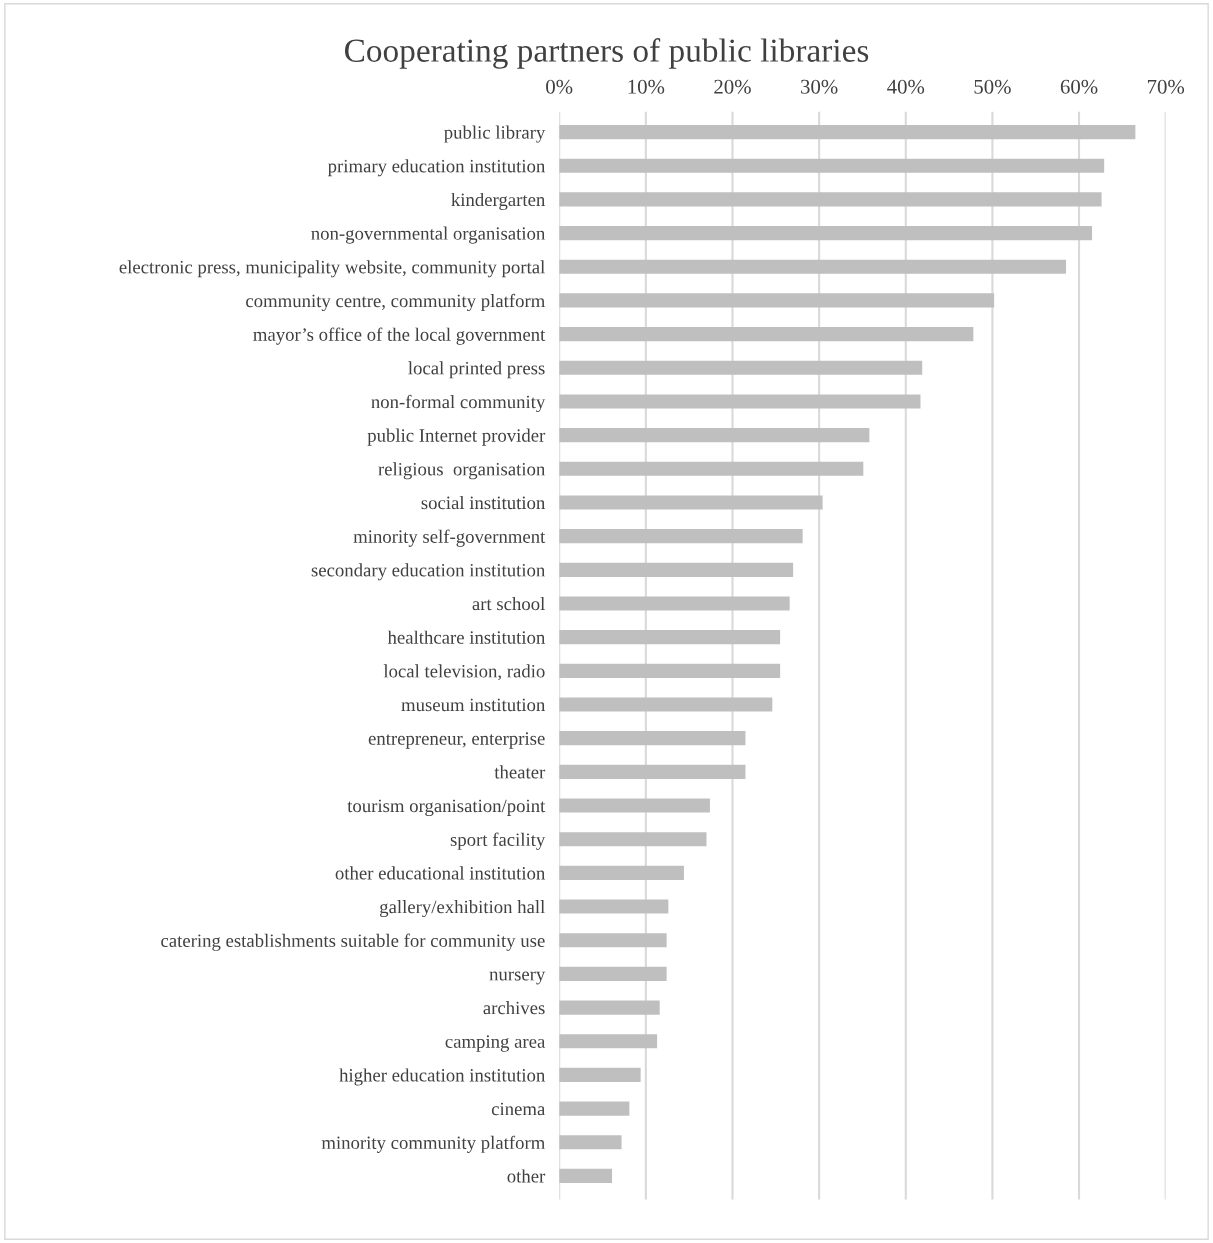  Describe the element at coordinates (646, 86) in the screenshot. I see `x-tick-label: 10%` at that location.